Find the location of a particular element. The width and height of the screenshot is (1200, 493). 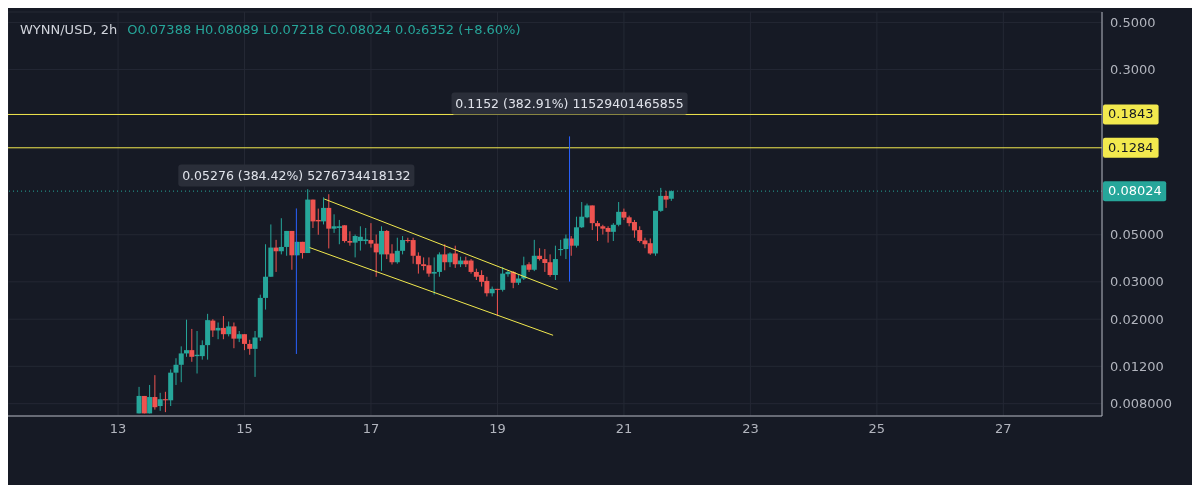

text: WYNN/USD, 2h is located at coordinates (69, 29).